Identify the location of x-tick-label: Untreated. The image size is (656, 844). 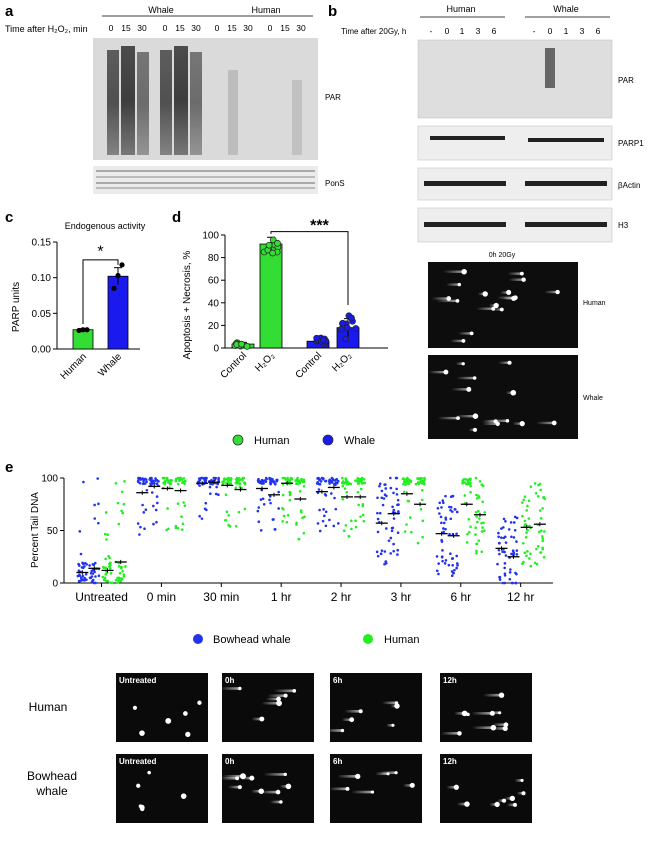
(101, 597).